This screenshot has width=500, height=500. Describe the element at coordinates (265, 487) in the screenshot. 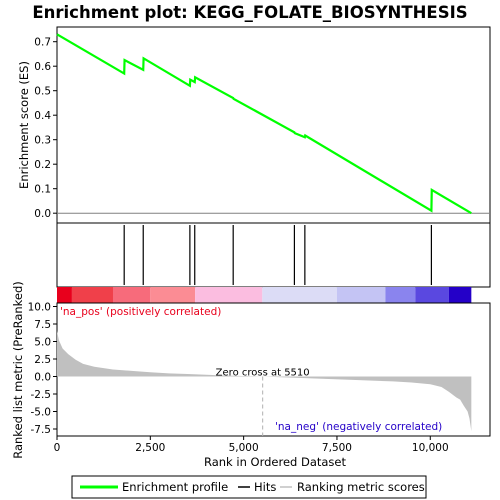

I see `legend-label-hits: Hits` at that location.